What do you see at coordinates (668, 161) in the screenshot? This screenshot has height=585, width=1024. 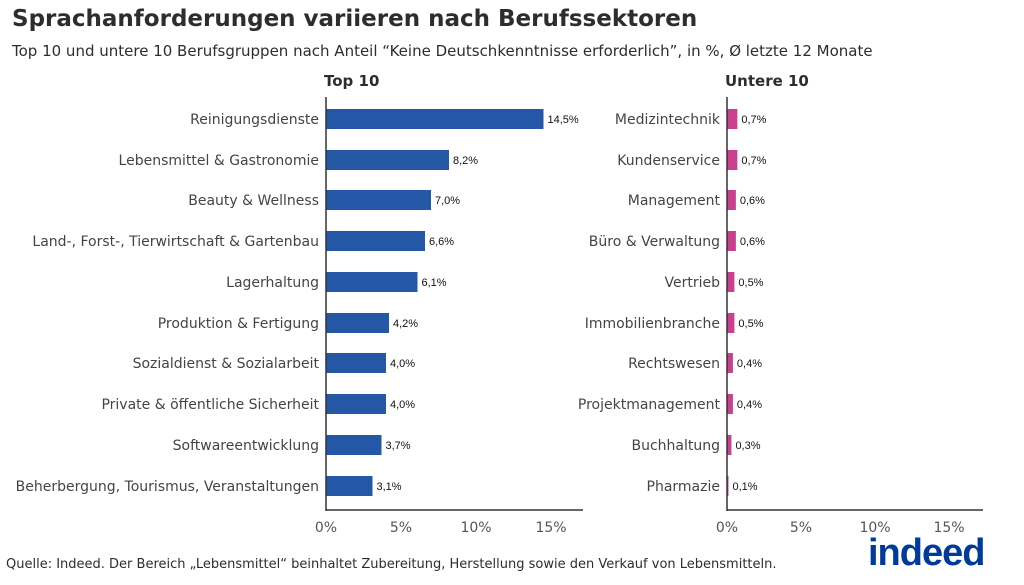 I see `category-label: Kundenservice` at bounding box center [668, 161].